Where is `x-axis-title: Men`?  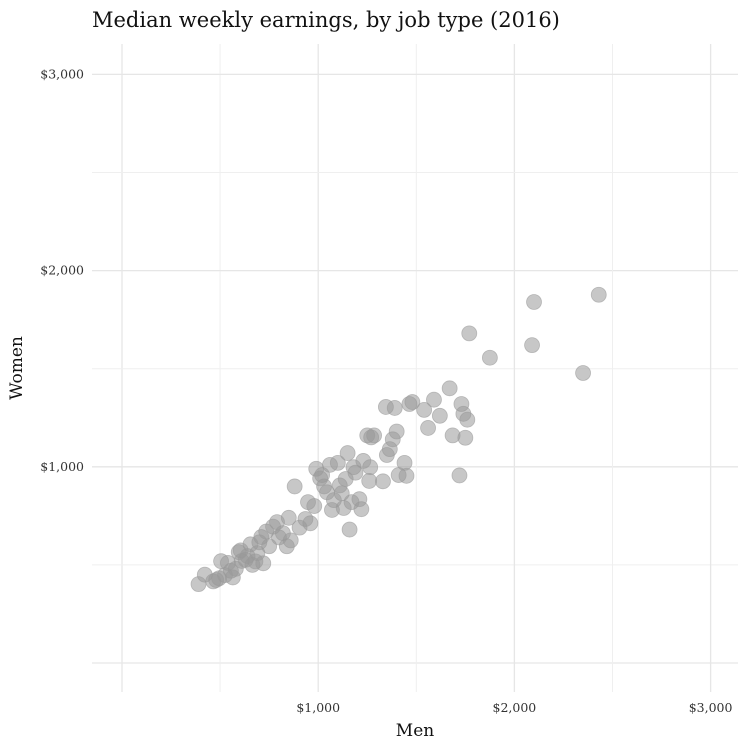 x-axis-title: Men is located at coordinates (415, 731).